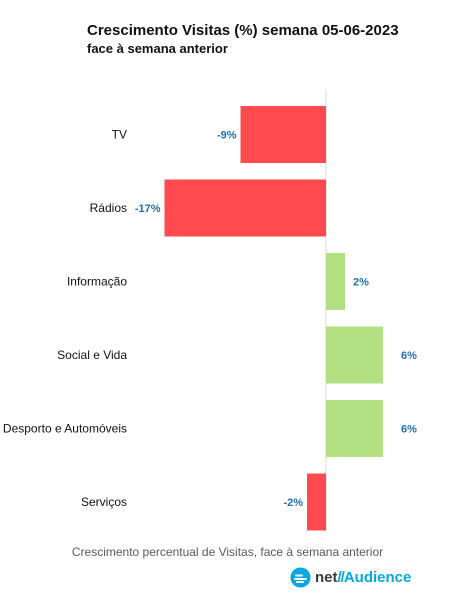 The image size is (455, 598). What do you see at coordinates (65, 429) in the screenshot?
I see `category-label: Desporto e Automóveis` at bounding box center [65, 429].